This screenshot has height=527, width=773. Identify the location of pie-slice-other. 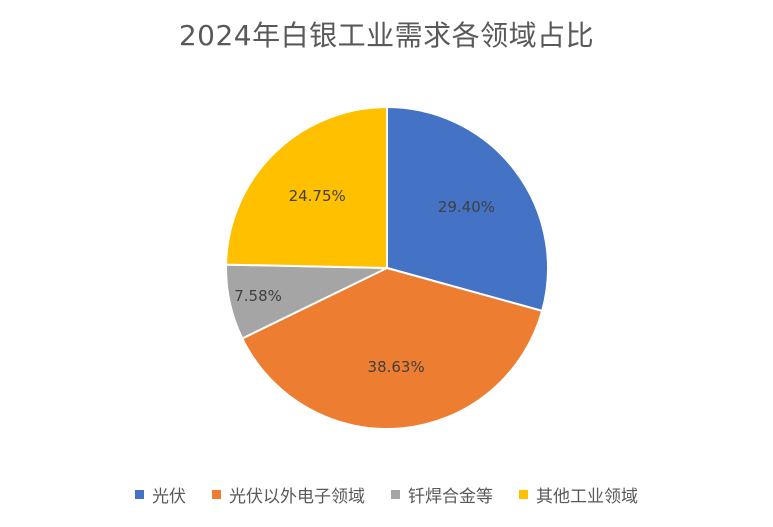
(306, 187).